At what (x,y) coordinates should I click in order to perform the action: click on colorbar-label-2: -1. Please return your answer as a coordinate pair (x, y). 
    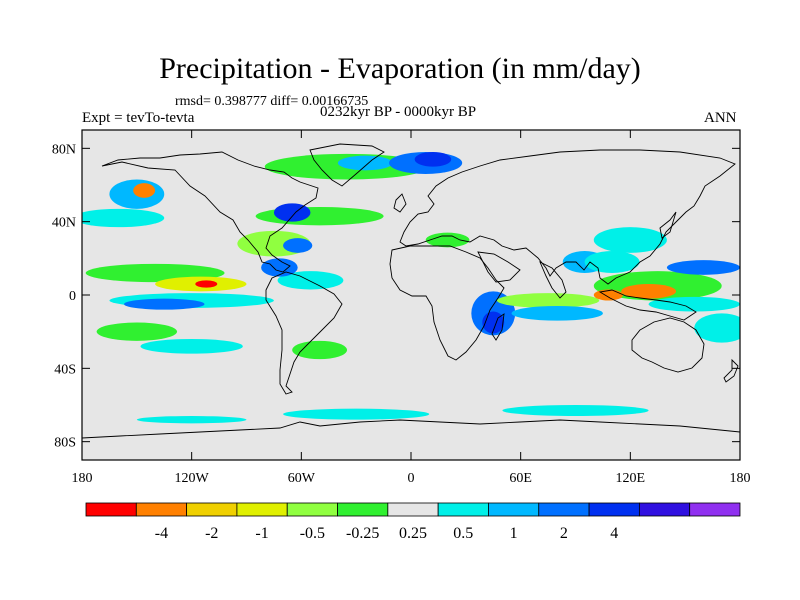
    Looking at the image, I should click on (261, 533).